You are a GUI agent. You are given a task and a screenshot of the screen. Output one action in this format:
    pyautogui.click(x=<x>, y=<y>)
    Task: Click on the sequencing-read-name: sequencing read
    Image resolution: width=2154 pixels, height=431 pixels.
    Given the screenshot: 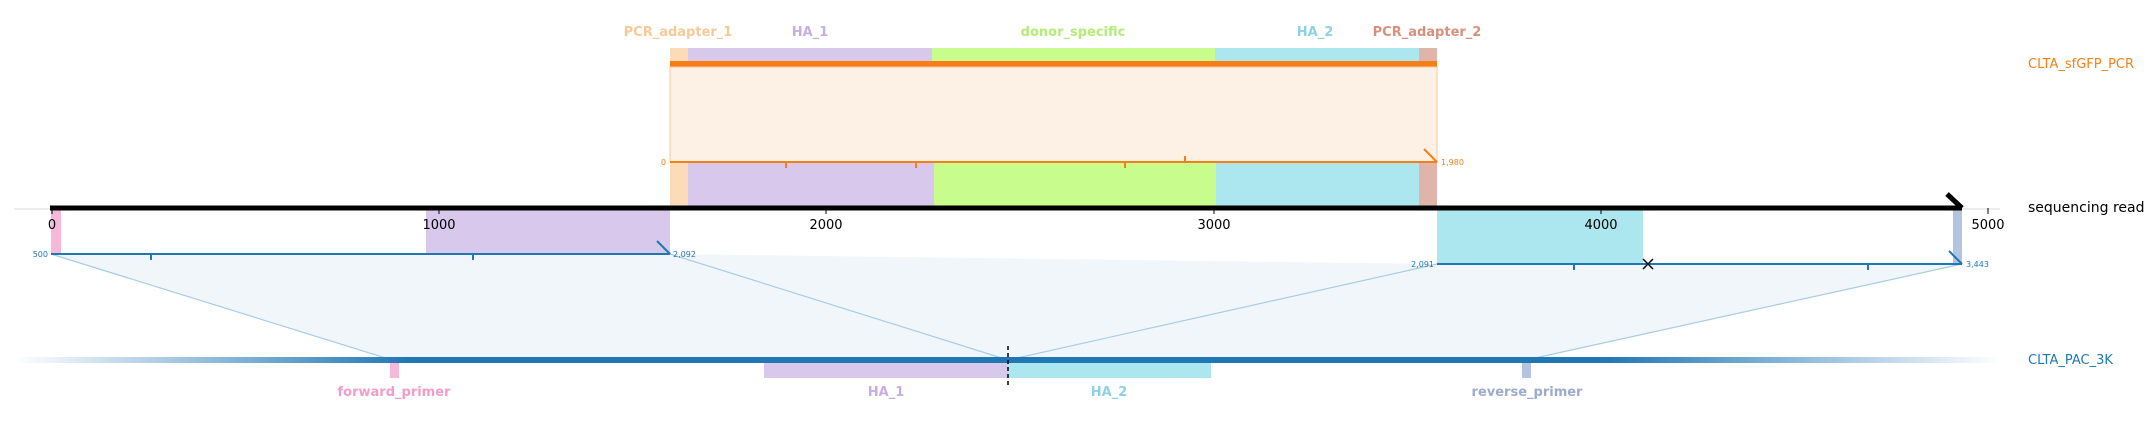 What is the action you would take?
    pyautogui.click(x=2086, y=208)
    